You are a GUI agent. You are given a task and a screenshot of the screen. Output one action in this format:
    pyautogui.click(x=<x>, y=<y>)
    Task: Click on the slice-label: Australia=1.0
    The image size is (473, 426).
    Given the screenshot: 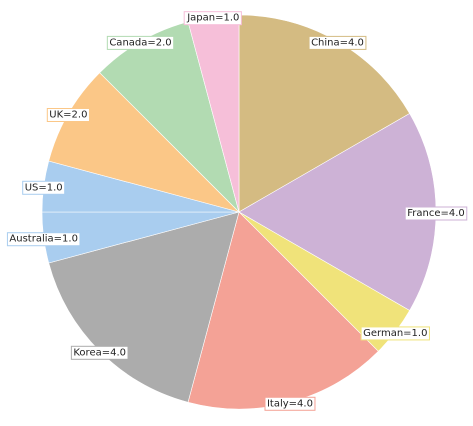 What is the action you would take?
    pyautogui.click(x=43, y=239)
    